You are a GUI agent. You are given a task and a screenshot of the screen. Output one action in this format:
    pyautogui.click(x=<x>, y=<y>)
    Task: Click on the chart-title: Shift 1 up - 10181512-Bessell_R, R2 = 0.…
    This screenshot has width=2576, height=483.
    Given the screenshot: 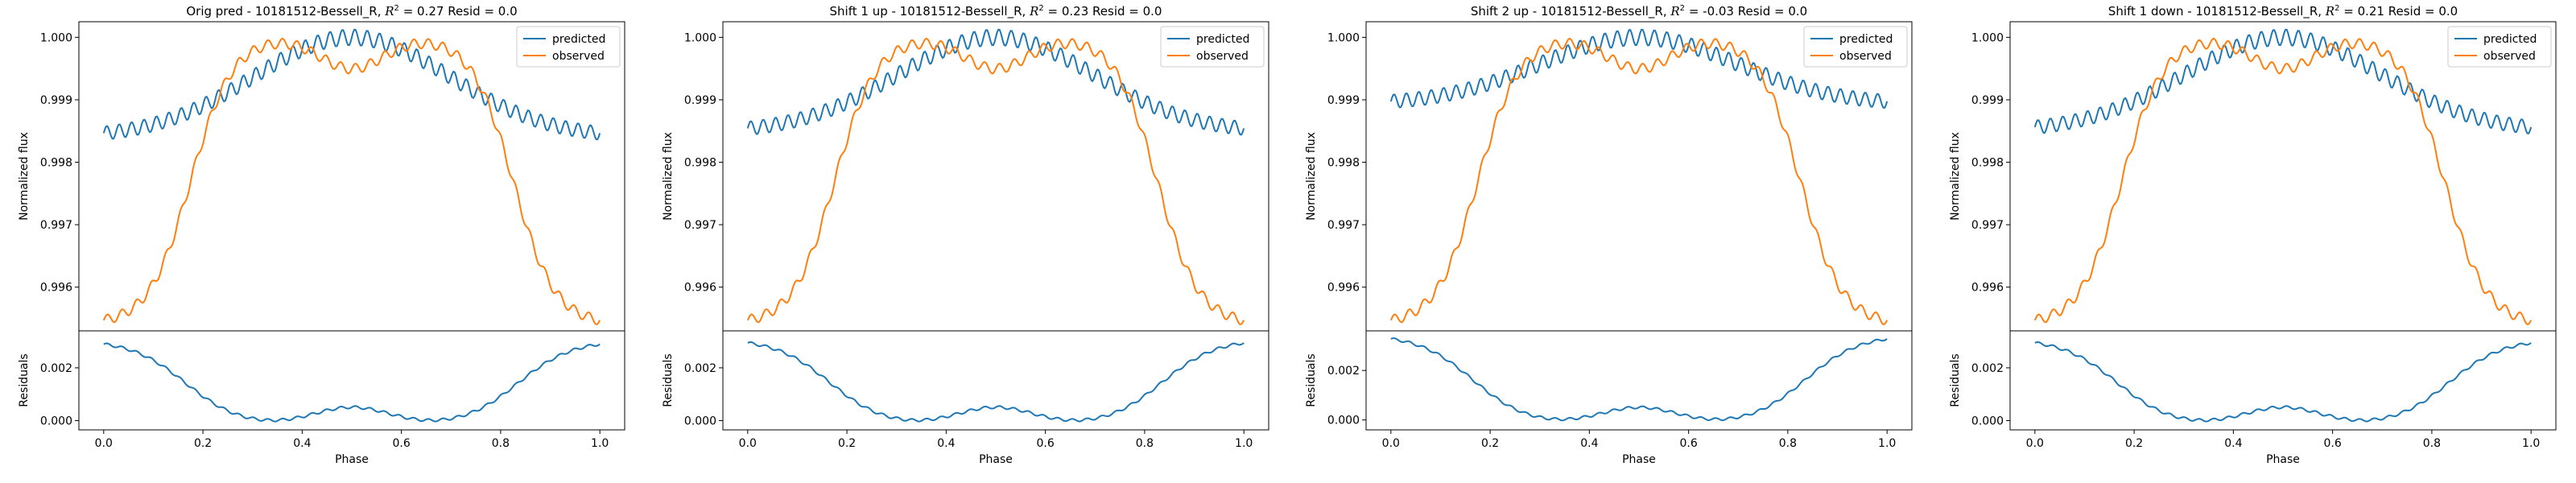 What is the action you would take?
    pyautogui.click(x=996, y=11)
    